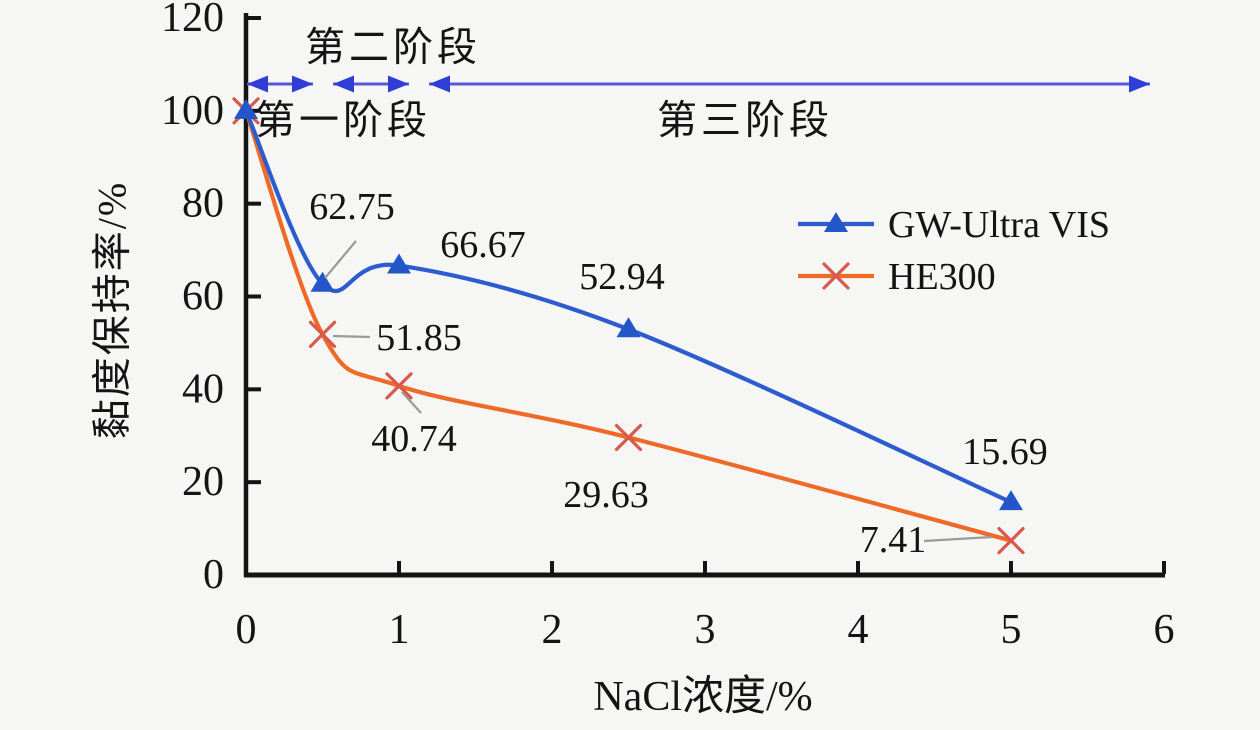 The height and width of the screenshot is (730, 1260). What do you see at coordinates (112, 310) in the screenshot?
I see `y-axis-title: 黏度保持率/%` at bounding box center [112, 310].